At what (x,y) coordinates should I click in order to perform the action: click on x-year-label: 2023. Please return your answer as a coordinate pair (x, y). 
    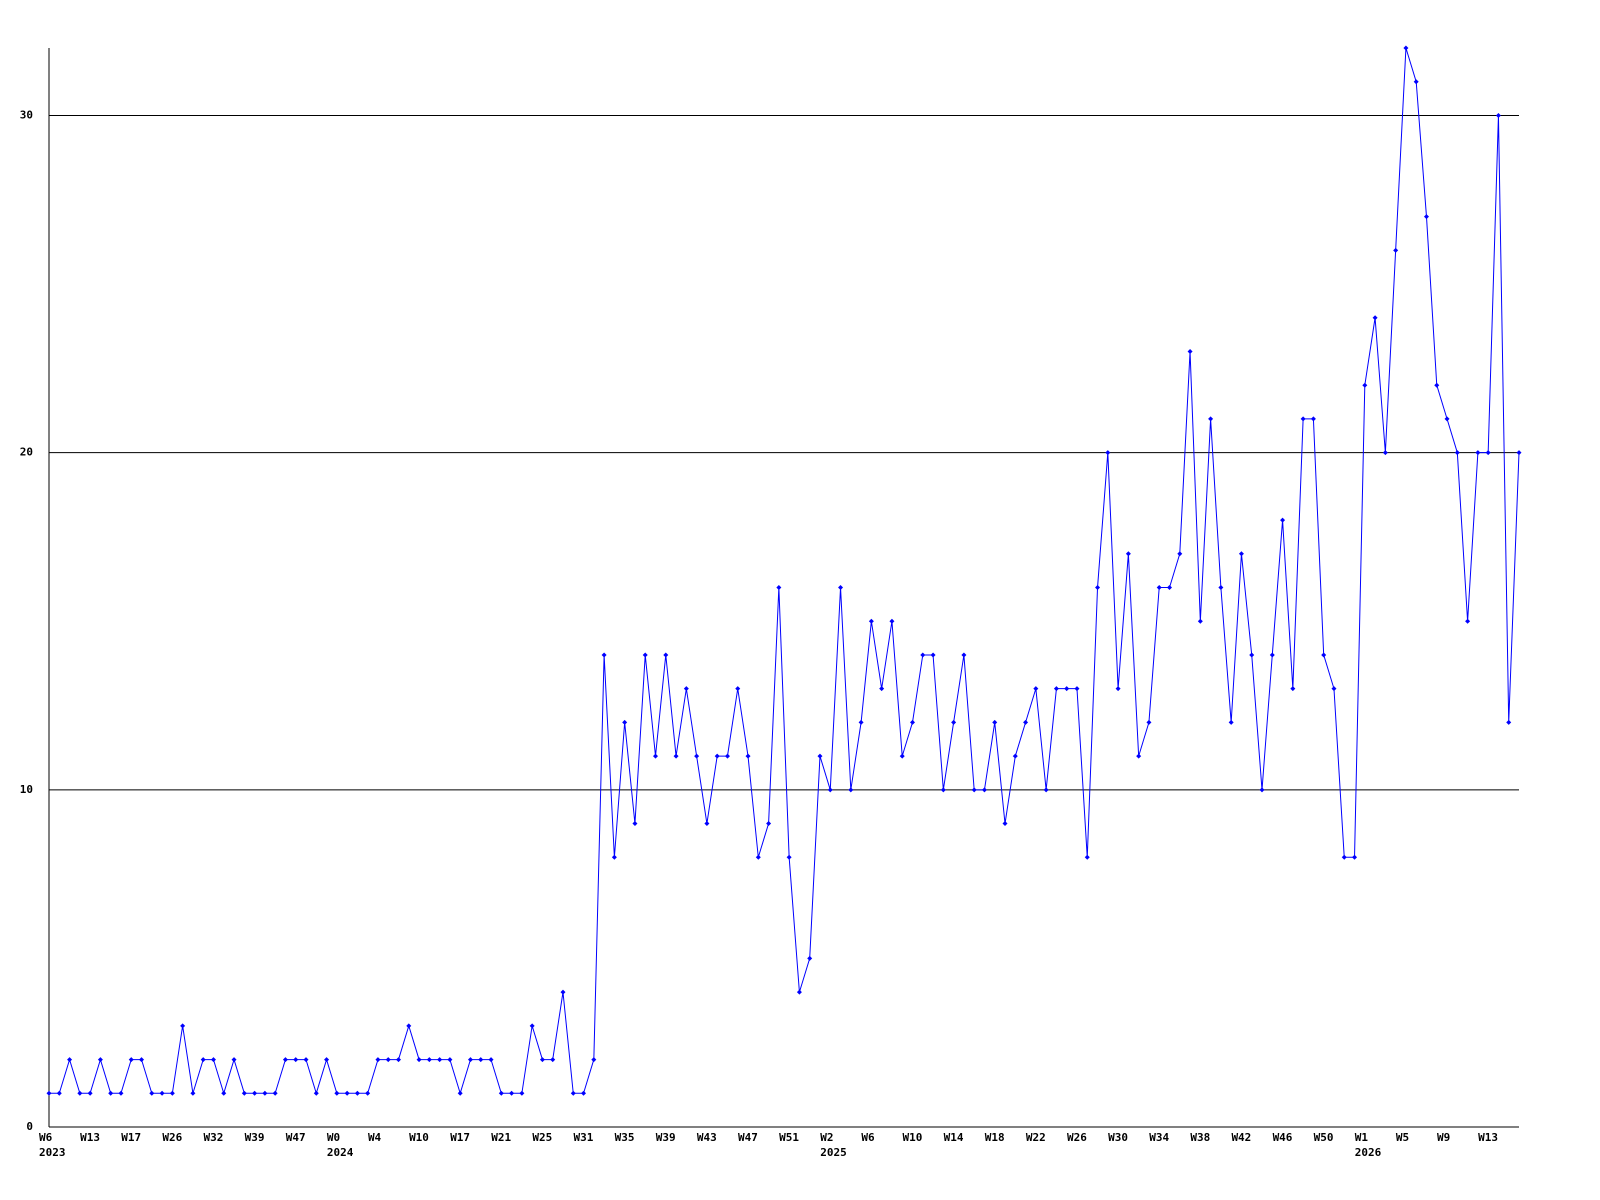
    Looking at the image, I should click on (52, 1152).